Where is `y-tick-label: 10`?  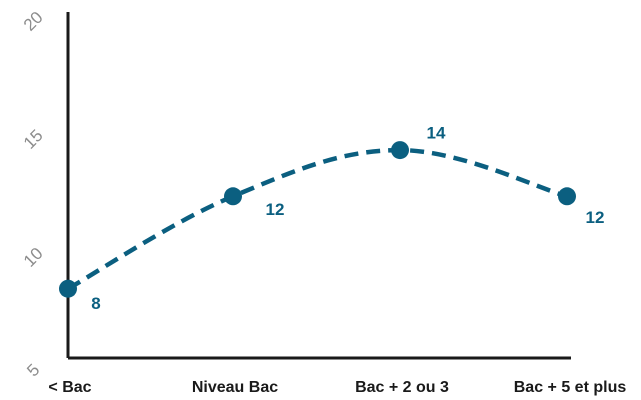 y-tick-label: 10 is located at coordinates (33, 257).